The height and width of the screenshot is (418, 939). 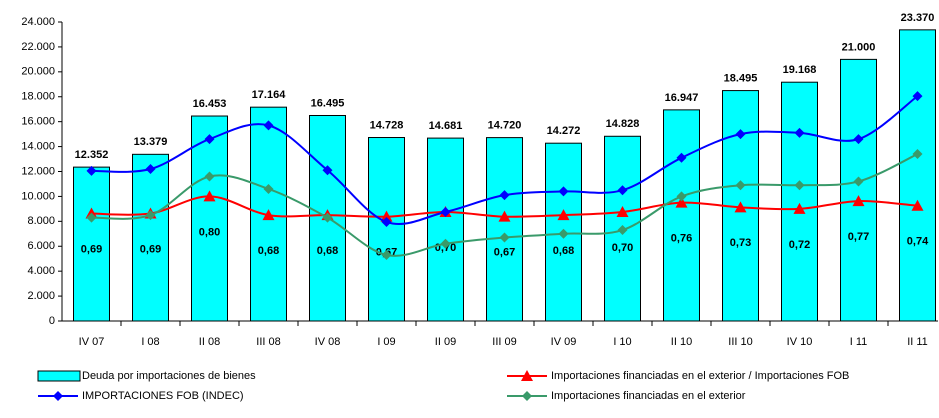 What do you see at coordinates (622, 248) in the screenshot?
I see `point-label: 0,70` at bounding box center [622, 248].